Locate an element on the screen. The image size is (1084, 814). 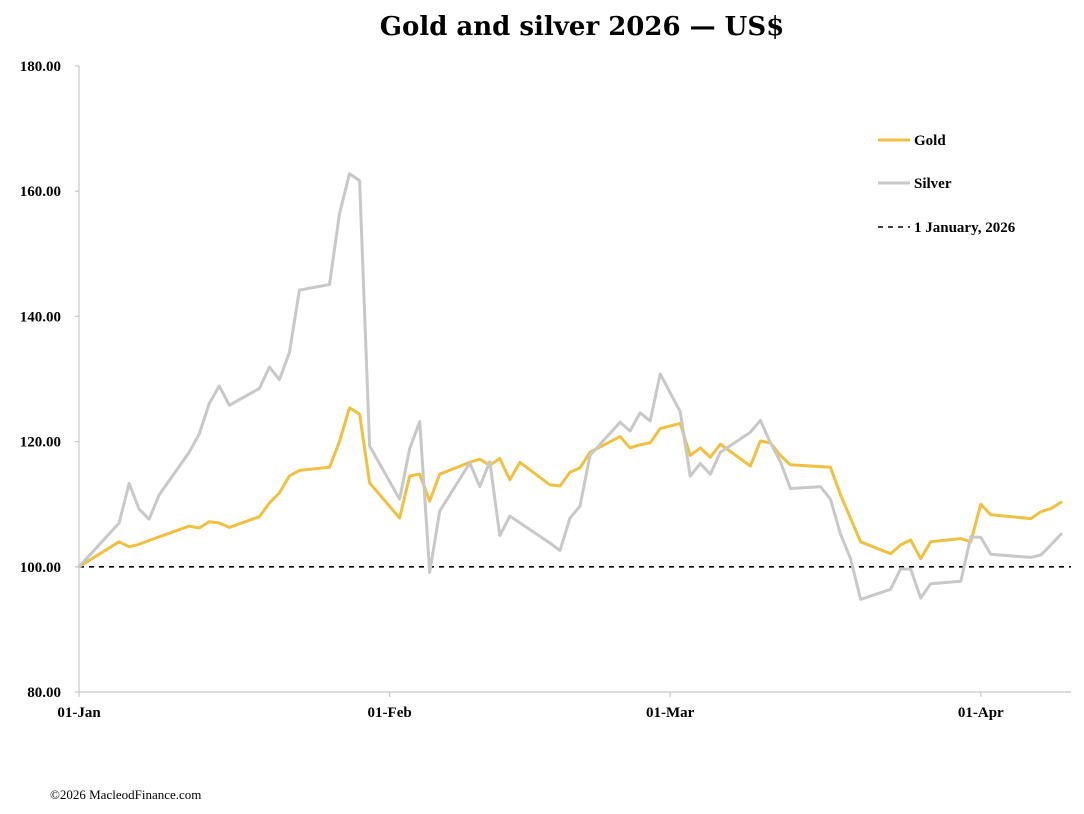
footer-copyright: ©2026 MacleodFinance.com is located at coordinates (125, 794).